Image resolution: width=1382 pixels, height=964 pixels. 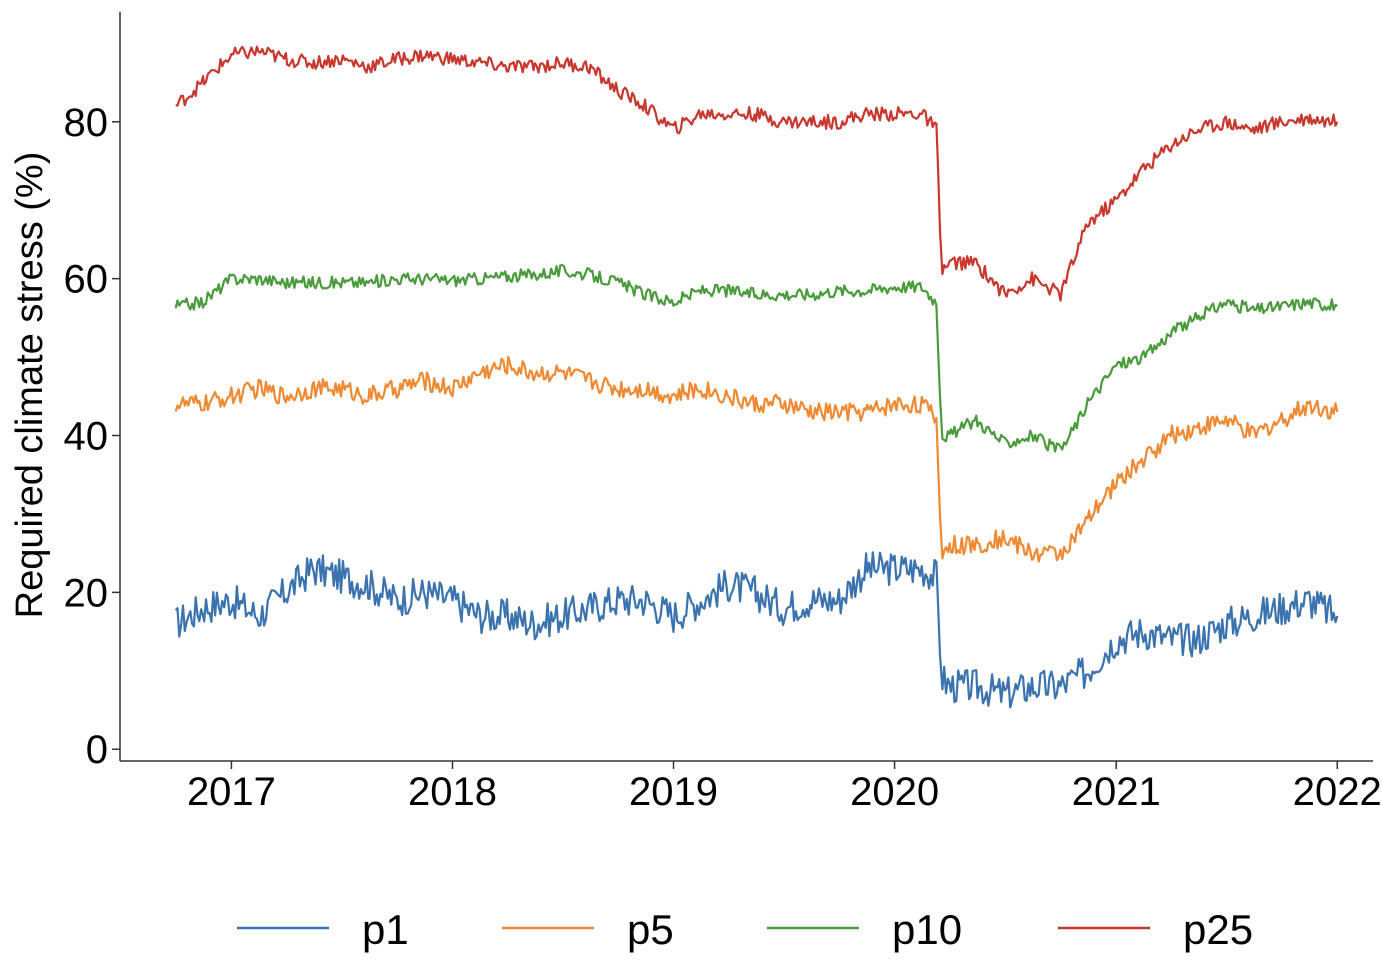 What do you see at coordinates (97, 750) in the screenshot?
I see `y-tick-label: 0` at bounding box center [97, 750].